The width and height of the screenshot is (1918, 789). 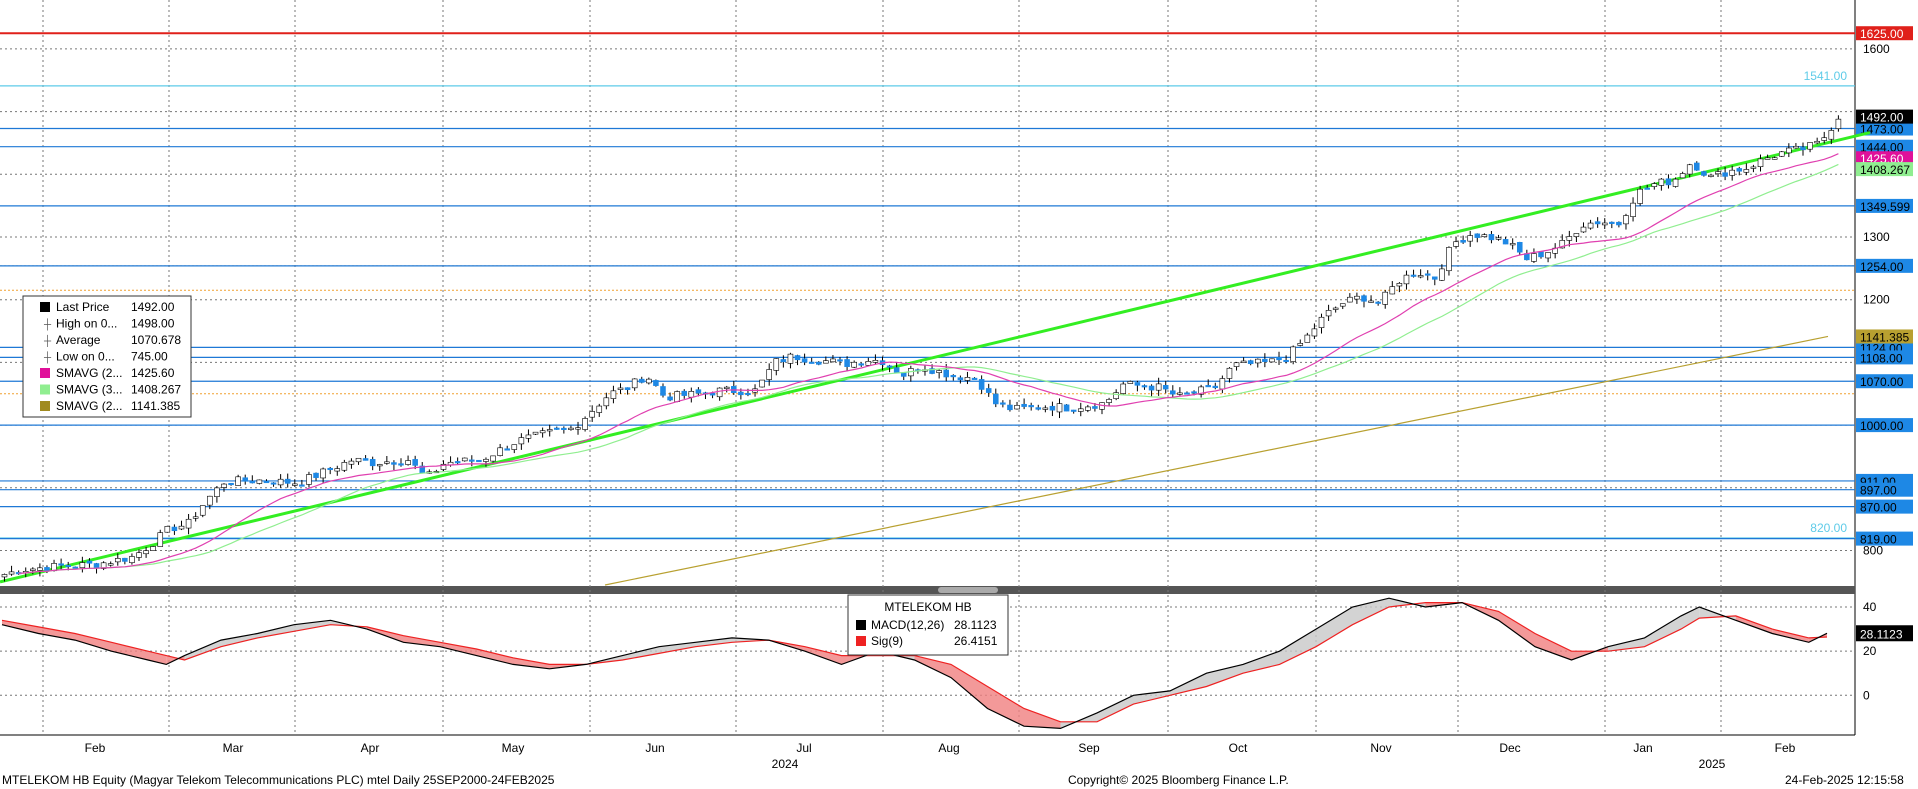 I want to click on legend-value: 745.00, so click(x=149, y=357).